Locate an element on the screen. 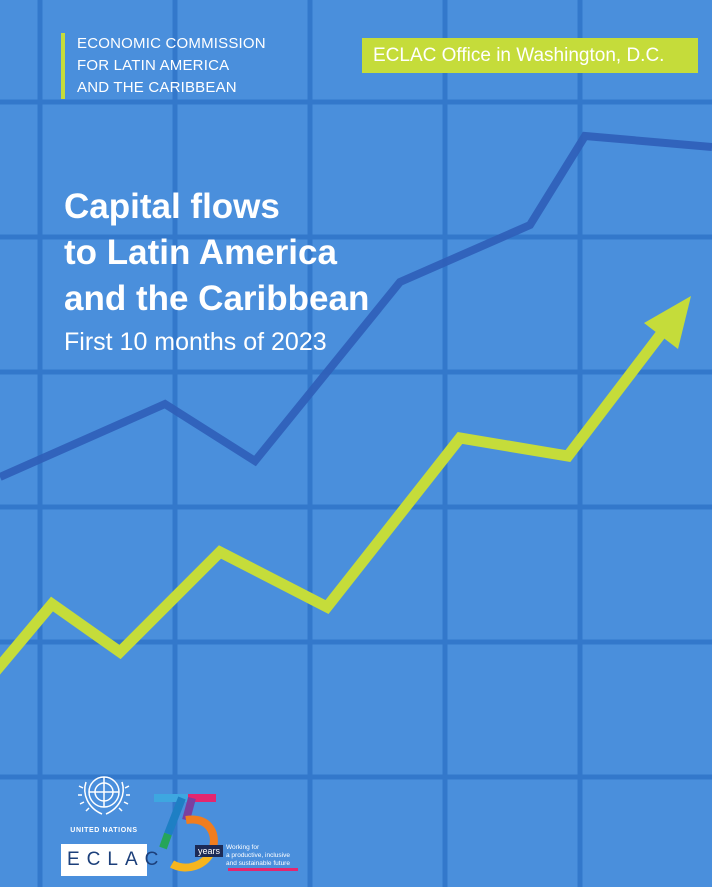 Image resolution: width=712 pixels, height=887 pixels. title-line: to Latin America is located at coordinates (200, 252).